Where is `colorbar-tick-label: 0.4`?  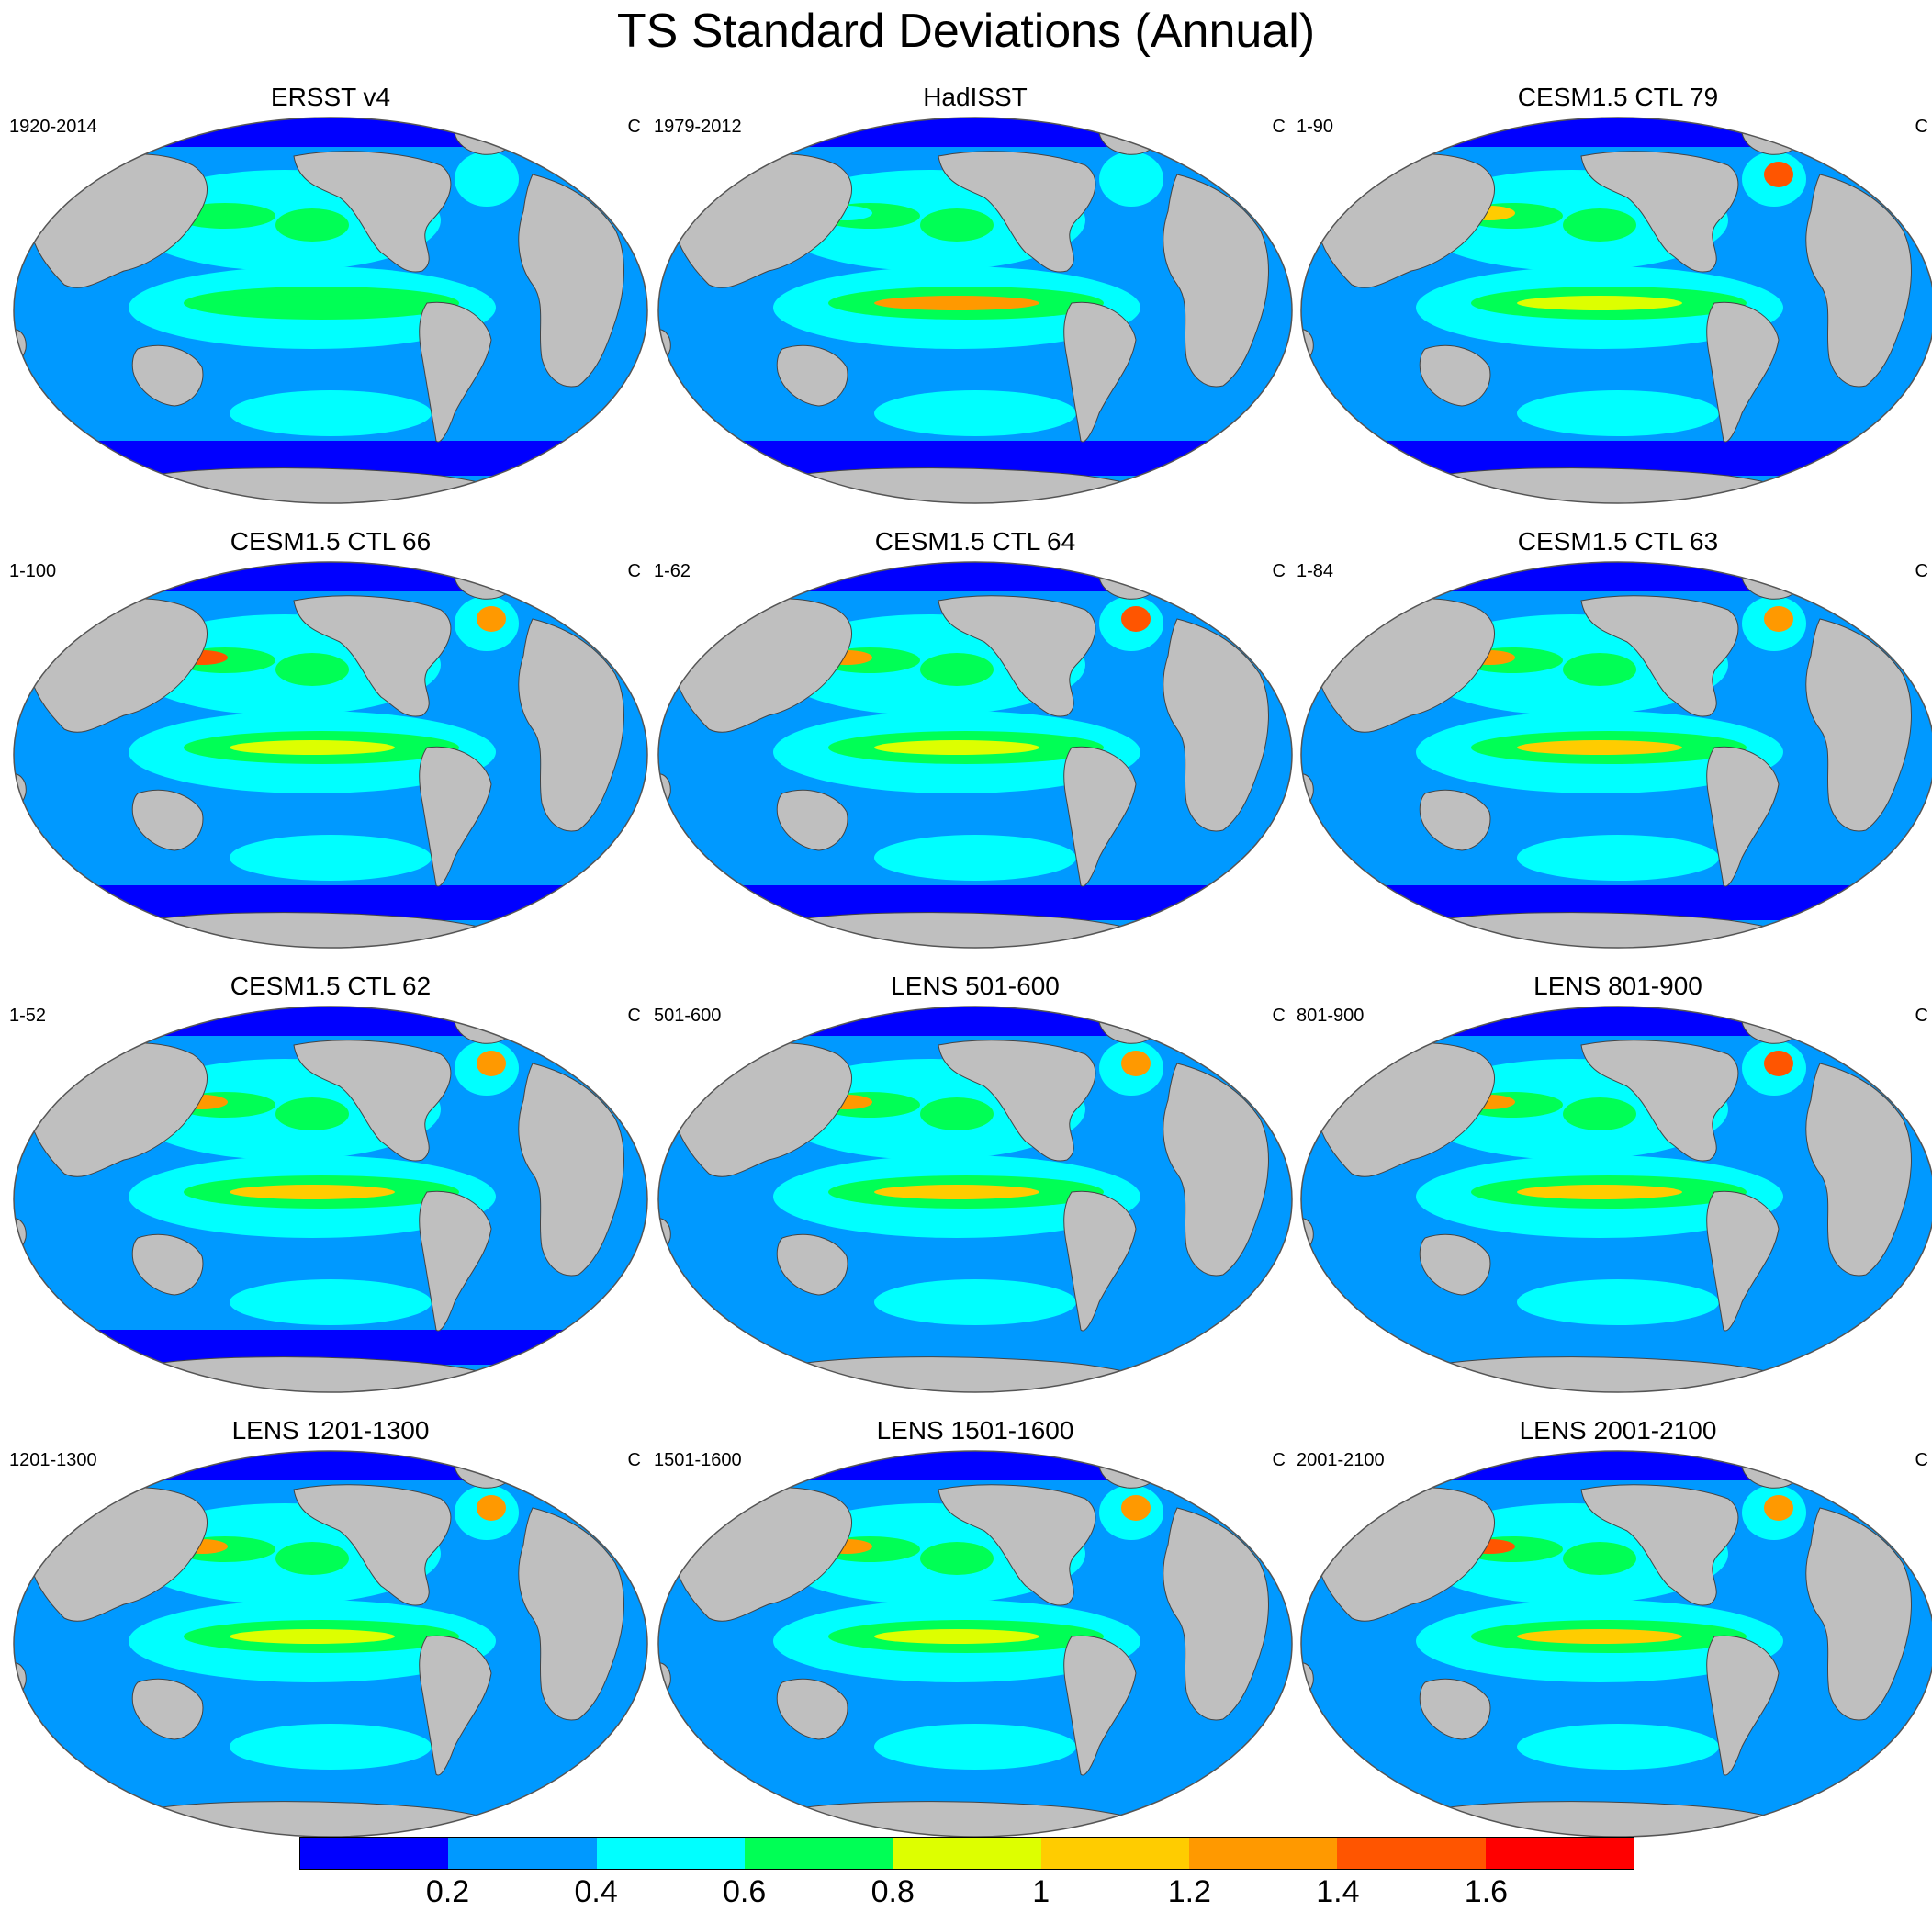
colorbar-tick-label: 0.4 is located at coordinates (596, 1891).